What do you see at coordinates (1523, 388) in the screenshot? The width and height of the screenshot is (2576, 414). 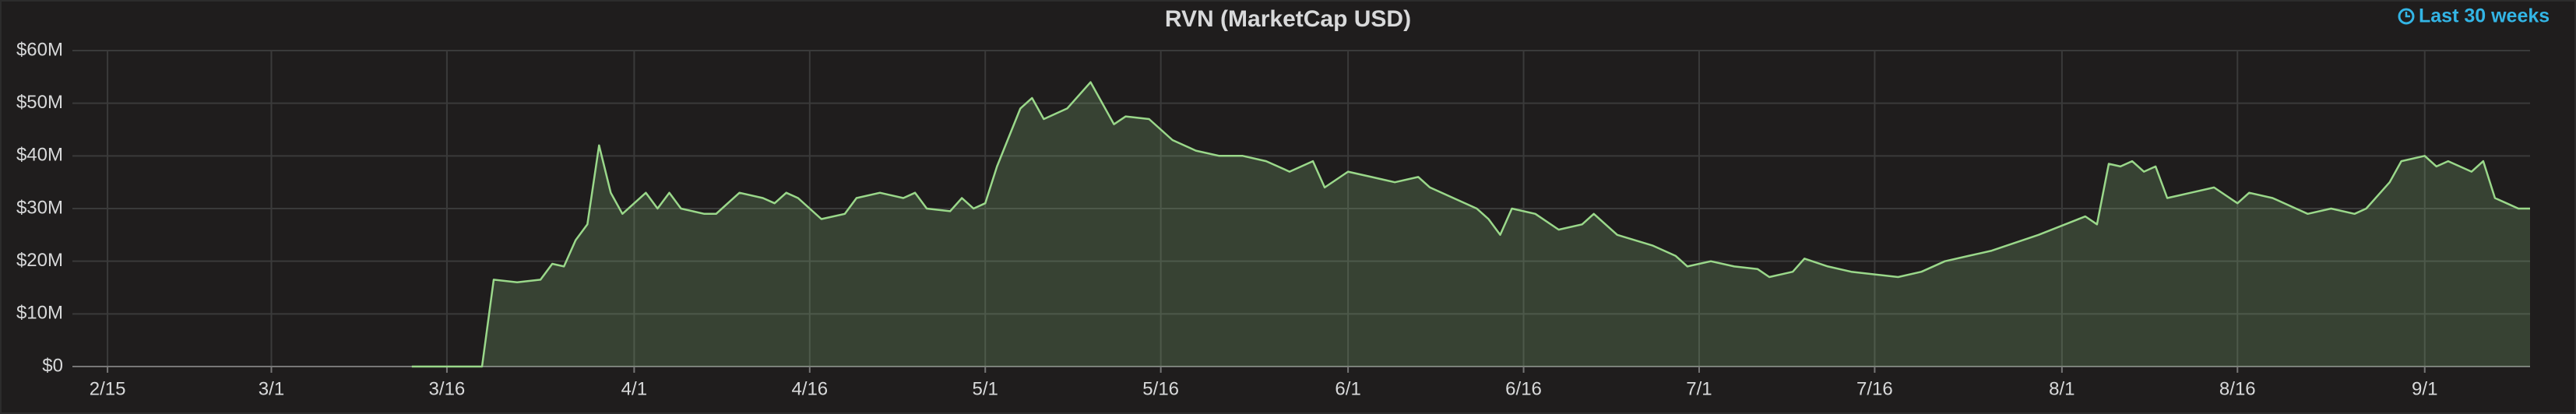 I see `x-tick-label: 6/16` at bounding box center [1523, 388].